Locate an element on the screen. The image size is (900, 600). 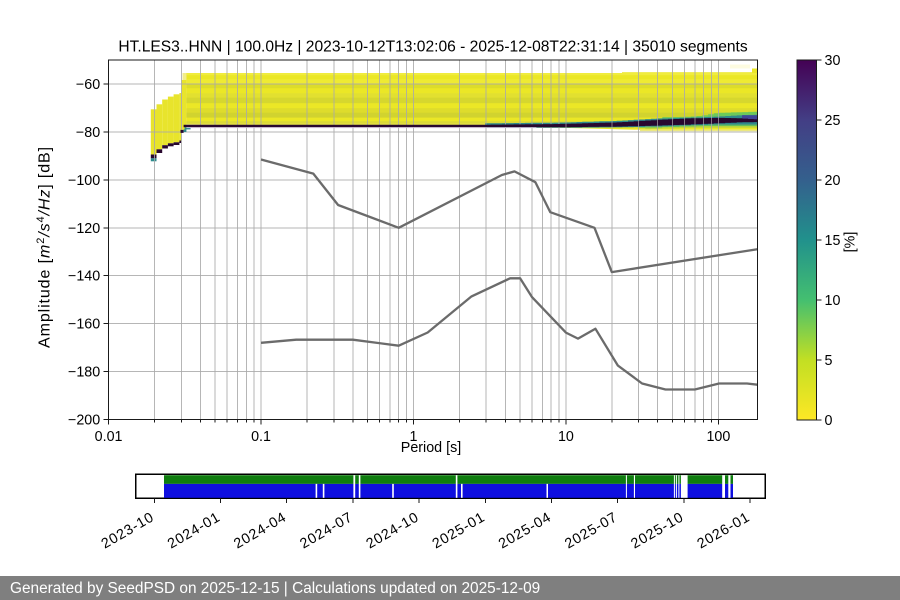
svg-text: 20 is located at coordinates (833, 181).